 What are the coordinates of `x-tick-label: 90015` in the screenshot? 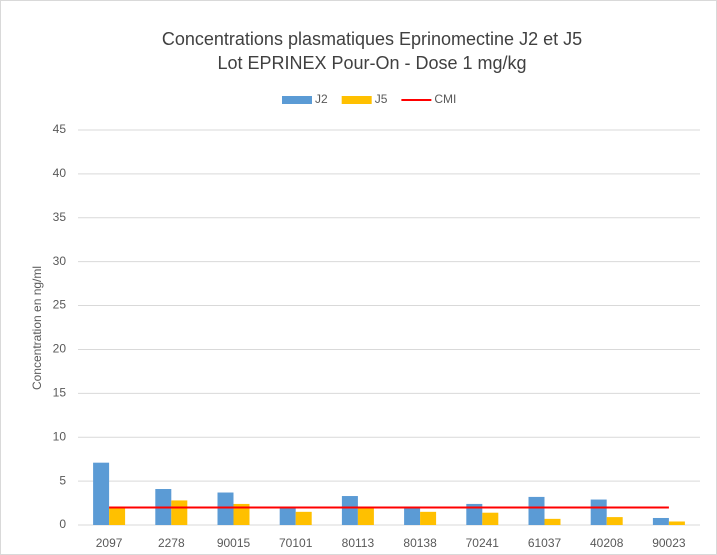 It's located at (234, 543).